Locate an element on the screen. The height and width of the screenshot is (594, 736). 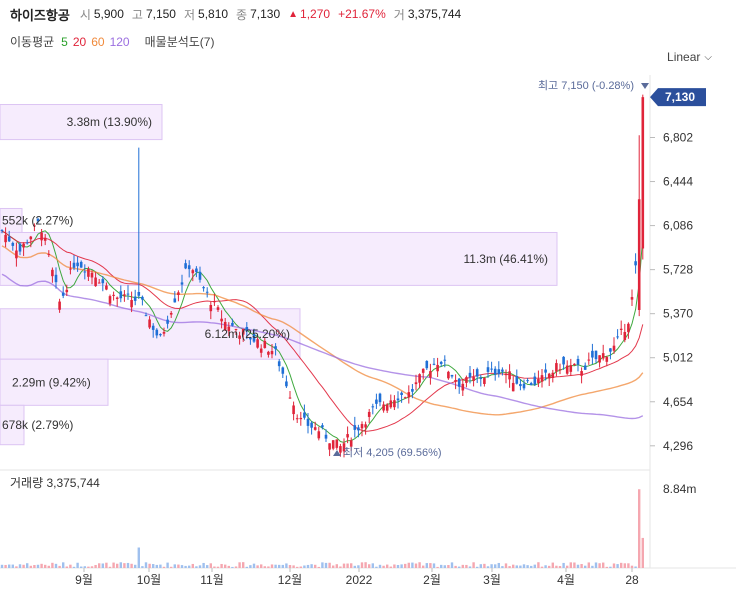
ma-60: 60 is located at coordinates (98, 41).